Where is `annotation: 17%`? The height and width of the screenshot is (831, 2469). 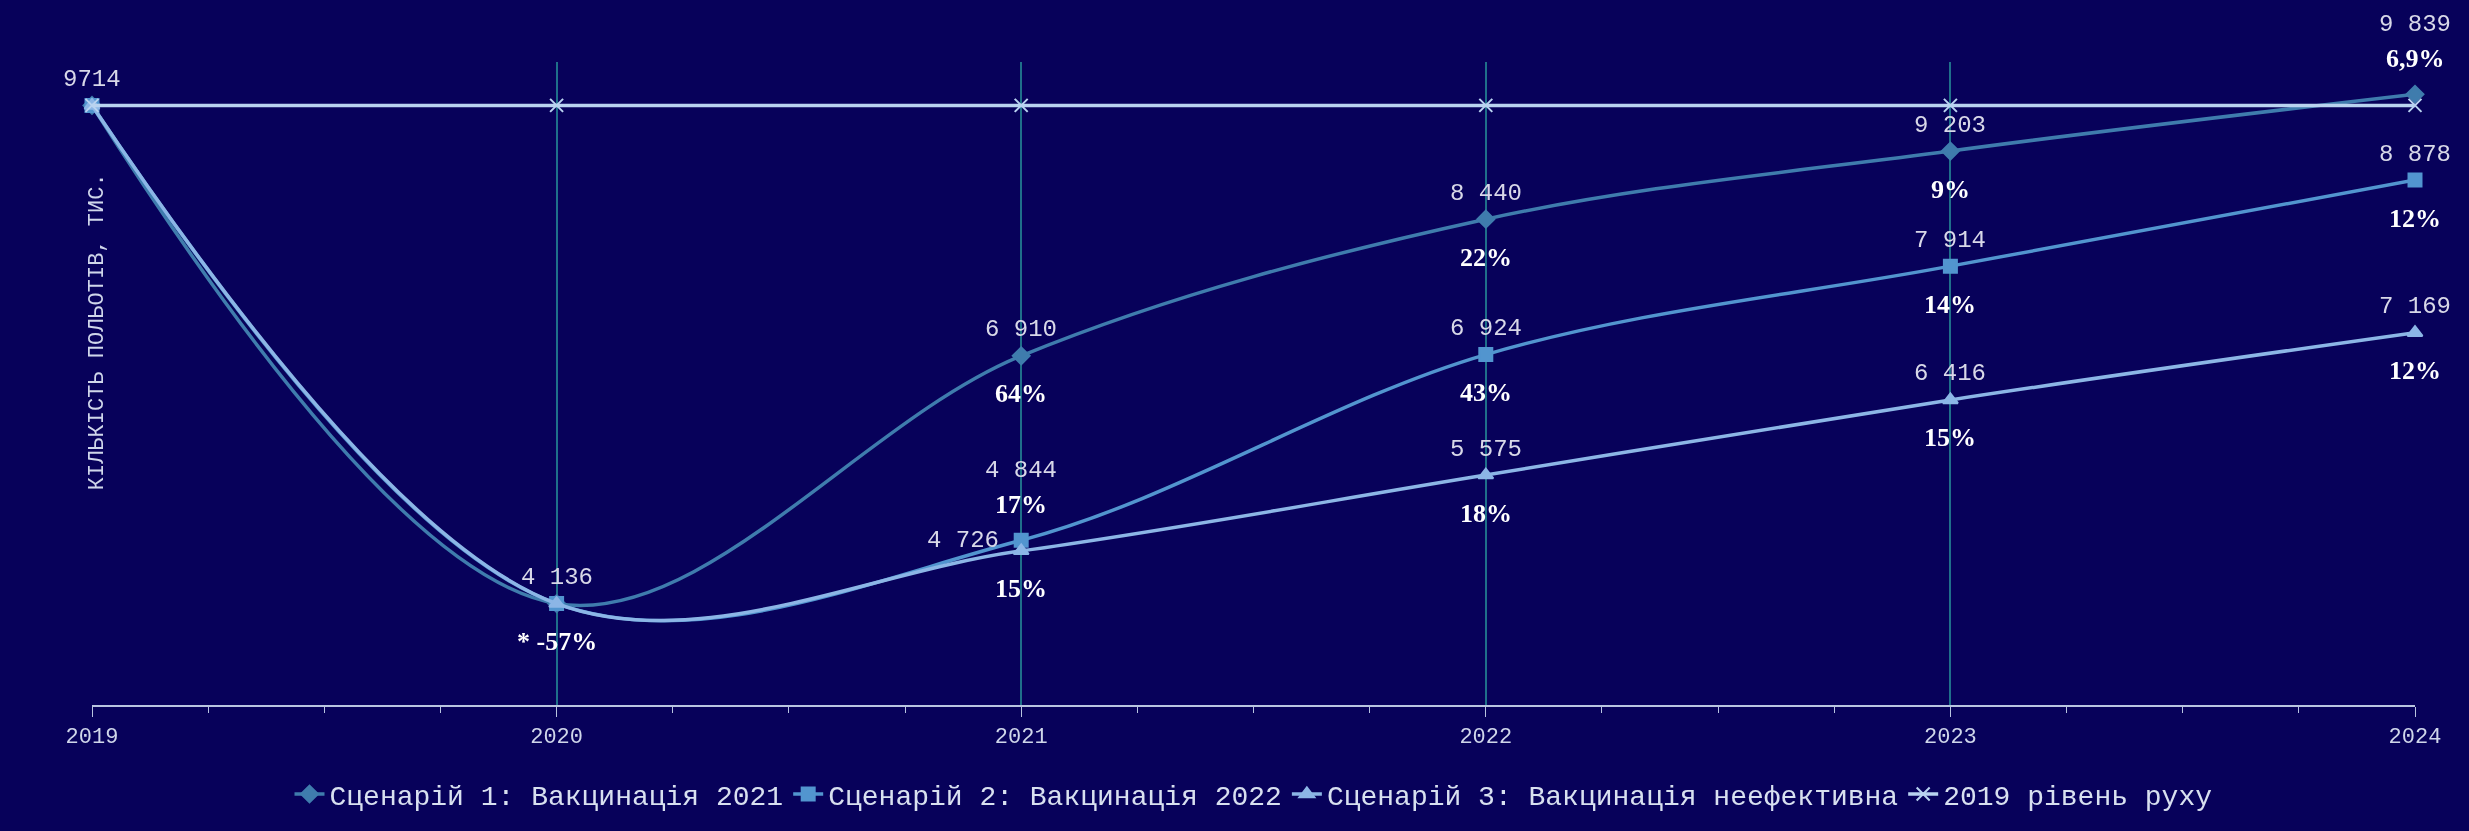 annotation: 17% is located at coordinates (1021, 504).